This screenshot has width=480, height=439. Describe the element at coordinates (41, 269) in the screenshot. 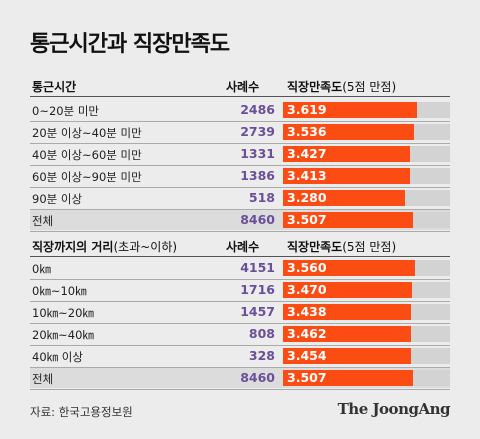

I see `row-label: 0㎞` at that location.